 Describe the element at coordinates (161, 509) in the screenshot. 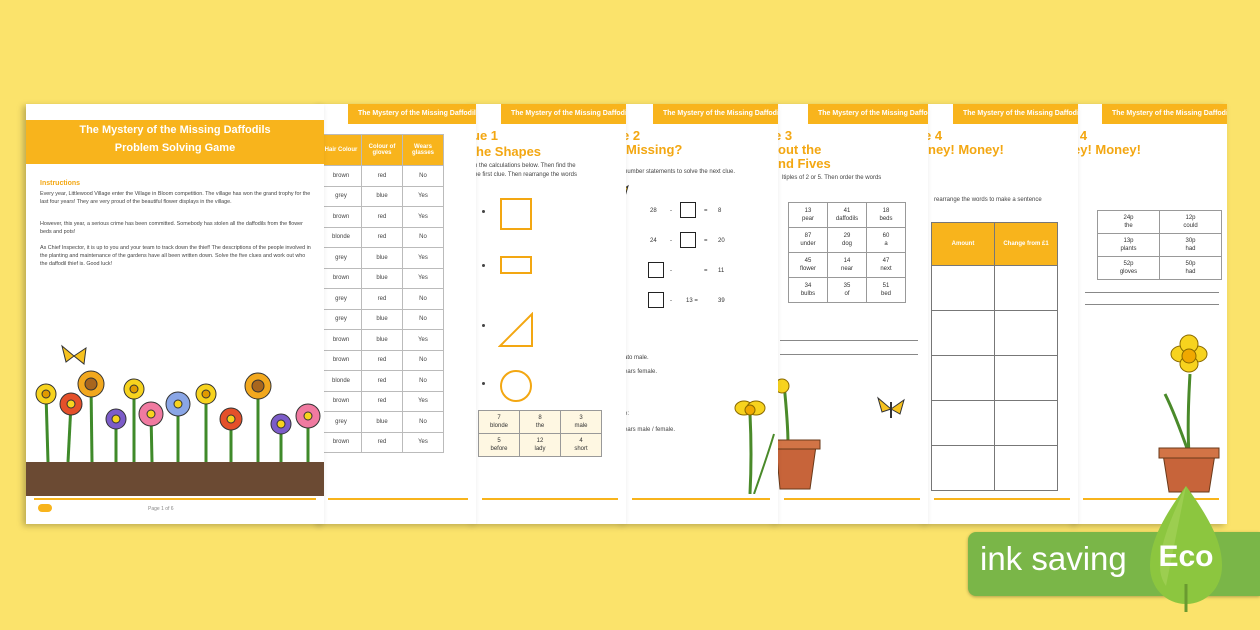

I see `page-number: Page 1 of 6` at that location.